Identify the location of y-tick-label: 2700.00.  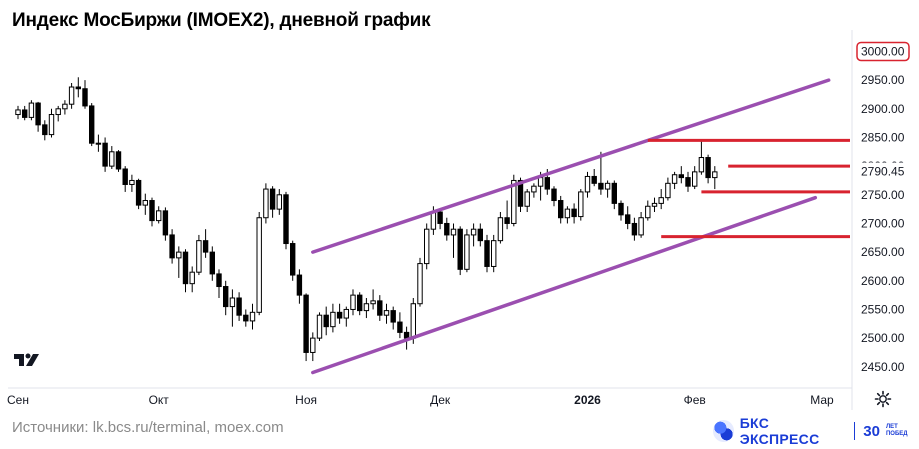
(883, 223).